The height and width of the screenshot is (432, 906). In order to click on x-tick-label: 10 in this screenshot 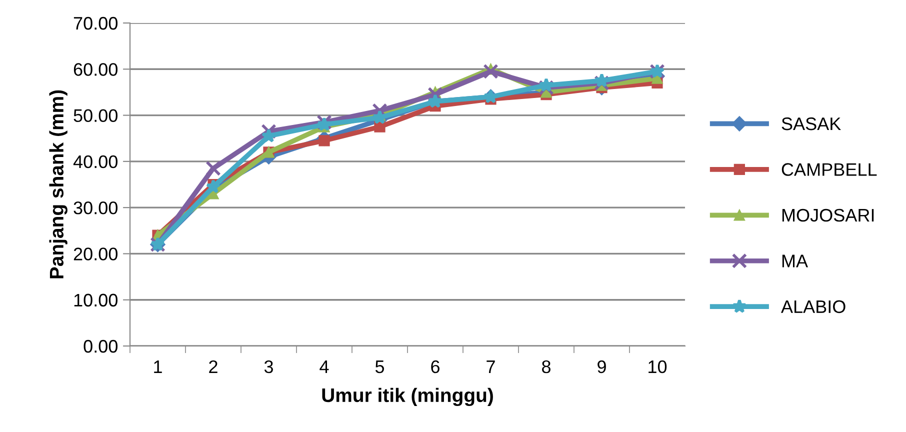, I will do `click(657, 367)`.